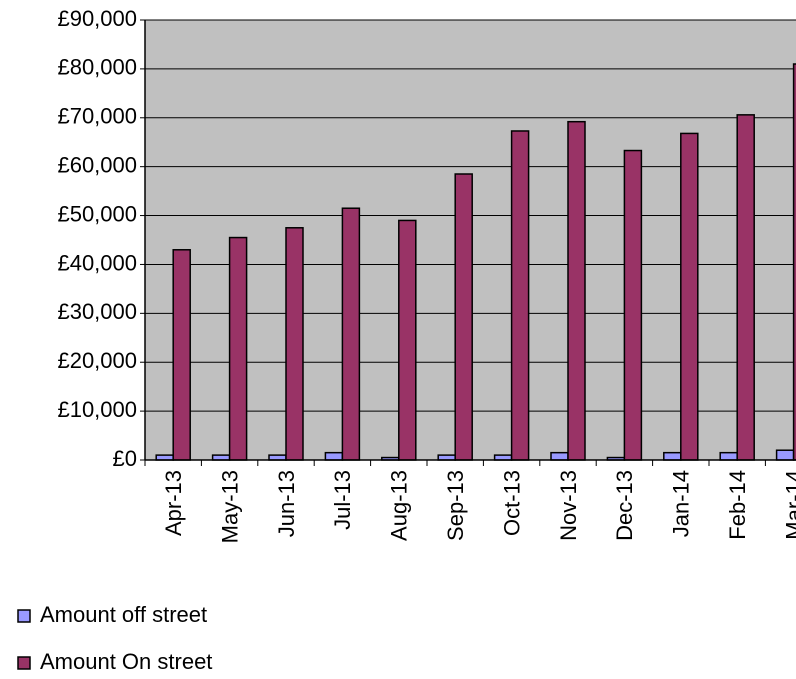 This screenshot has height=679, width=796. I want to click on y-tick-label: £50,000, so click(97, 213).